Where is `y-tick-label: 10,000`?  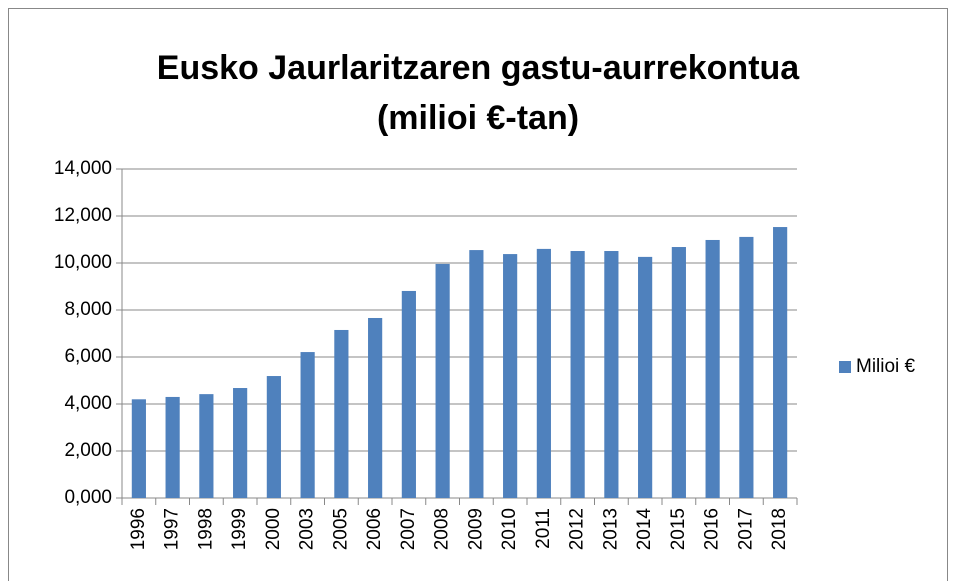
y-tick-label: 10,000 is located at coordinates (83, 262).